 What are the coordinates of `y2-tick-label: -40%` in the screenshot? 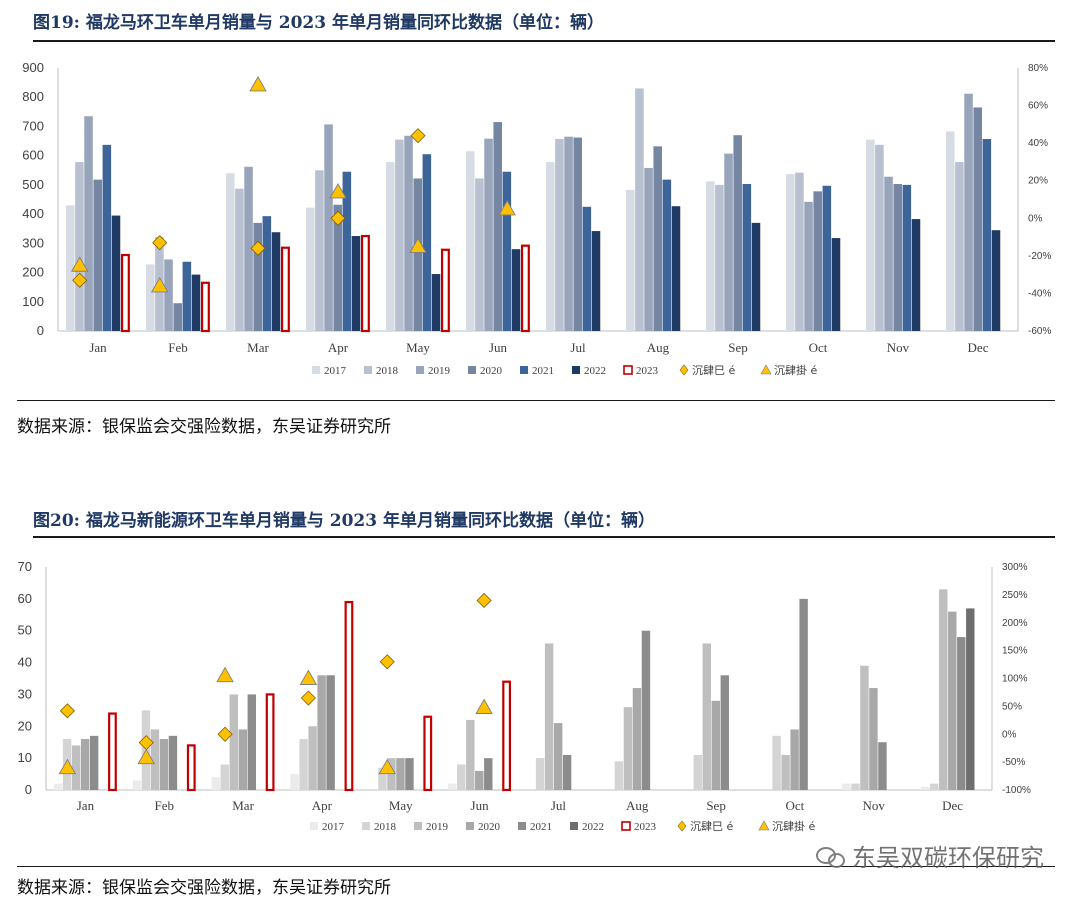 It's located at (1039, 293).